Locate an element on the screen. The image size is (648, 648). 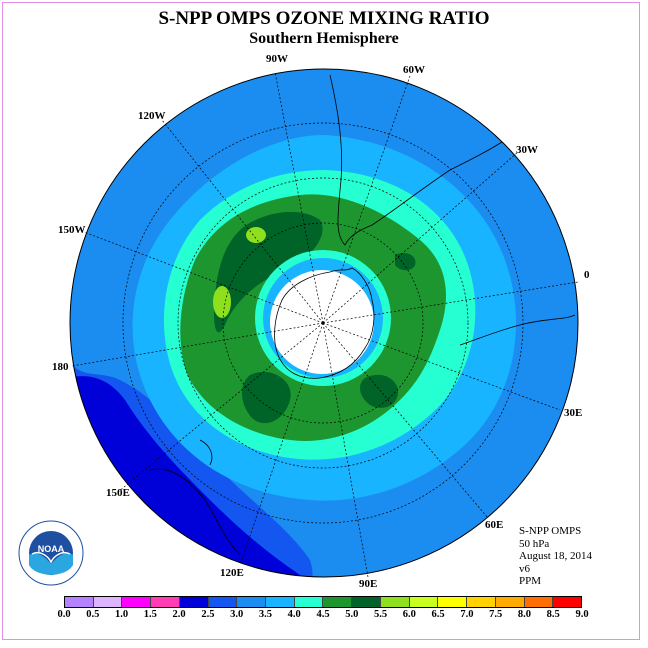
colorbar-tick-label: 2.5 is located at coordinates (208, 614).